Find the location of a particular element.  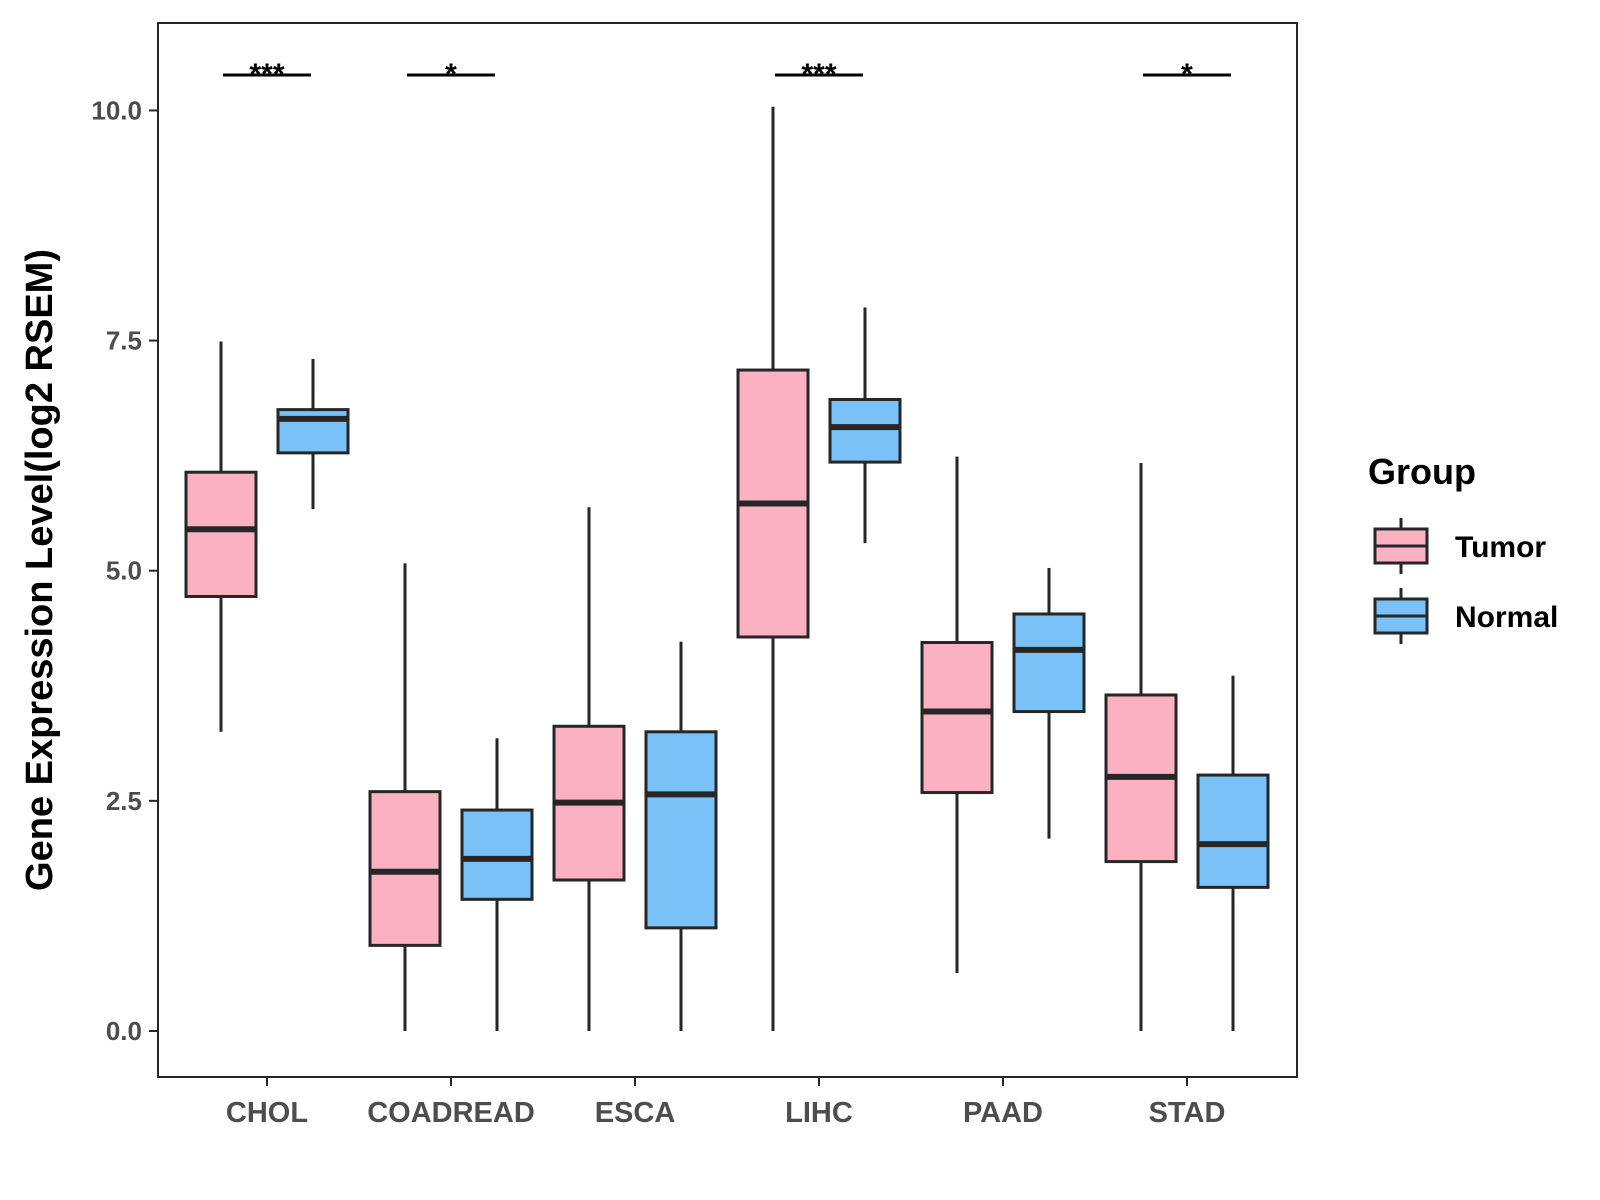

y-tick-label: 2.5 is located at coordinates (124, 801).